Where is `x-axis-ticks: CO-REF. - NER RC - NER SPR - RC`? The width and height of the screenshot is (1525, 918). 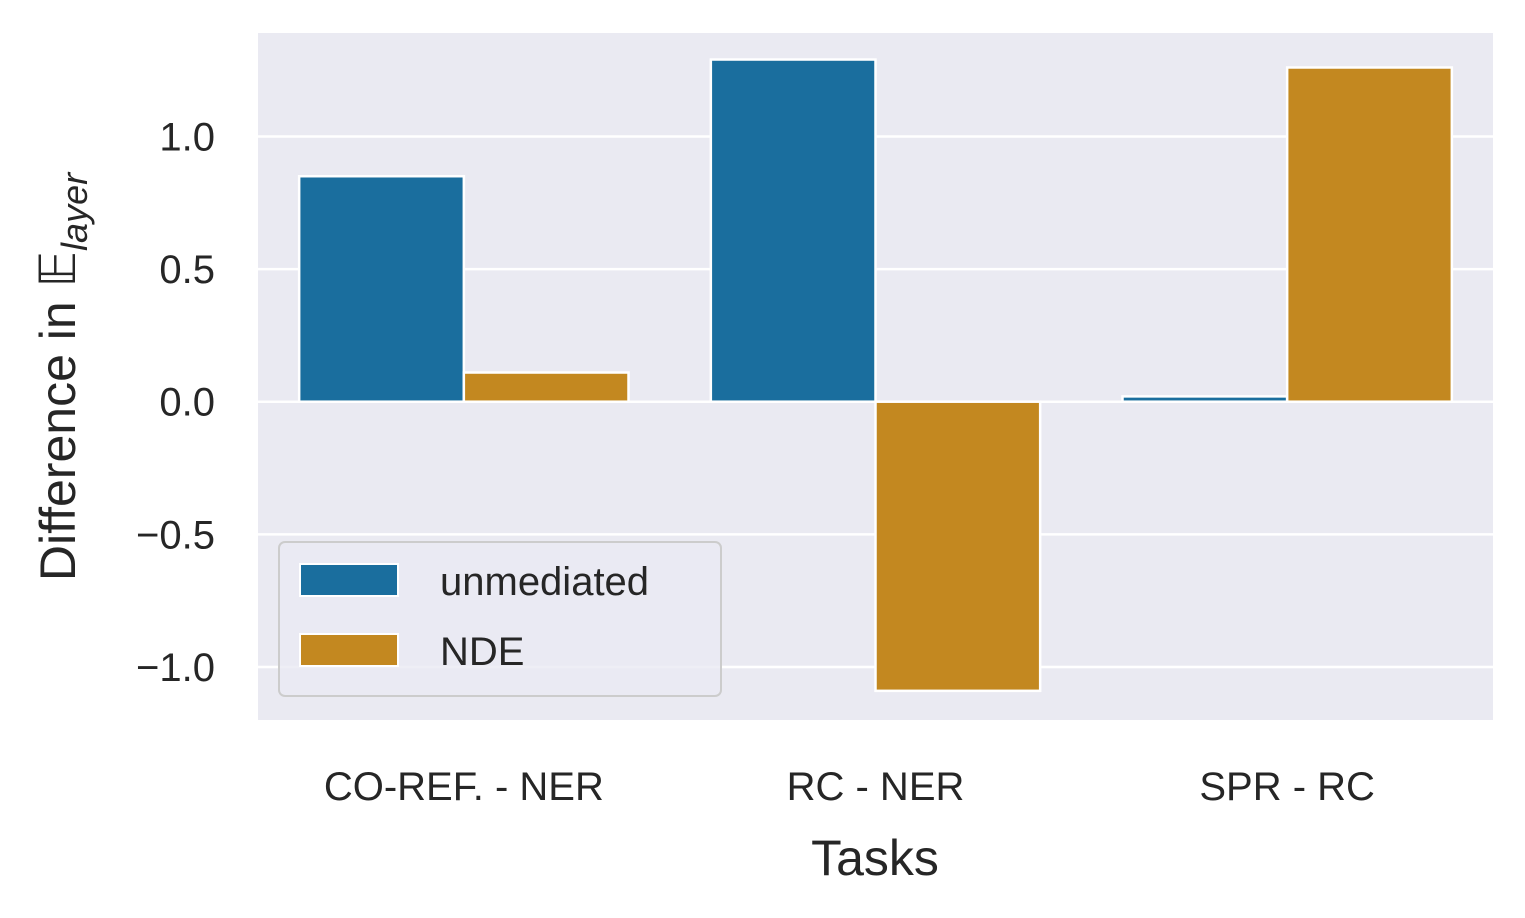 x-axis-ticks: CO-REF. - NER RC - NER SPR - RC is located at coordinates (849, 787).